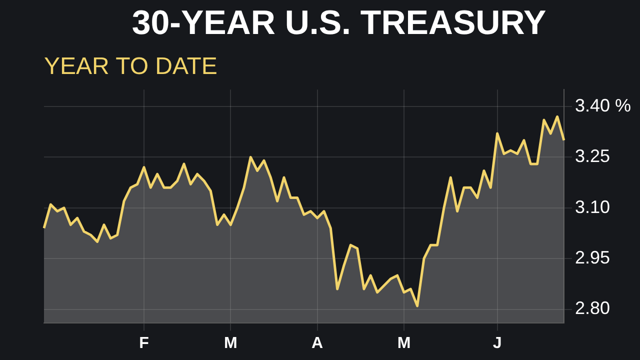 The image size is (640, 360). I want to click on y-tick-label: 3.10, so click(592, 206).